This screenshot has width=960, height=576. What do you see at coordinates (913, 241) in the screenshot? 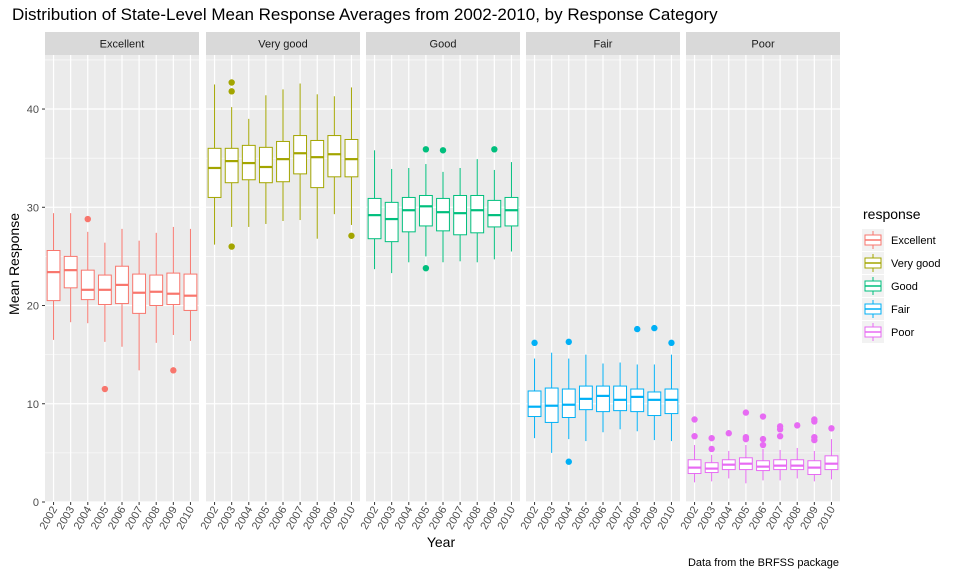
I see `legend-label: Excellent` at bounding box center [913, 241].